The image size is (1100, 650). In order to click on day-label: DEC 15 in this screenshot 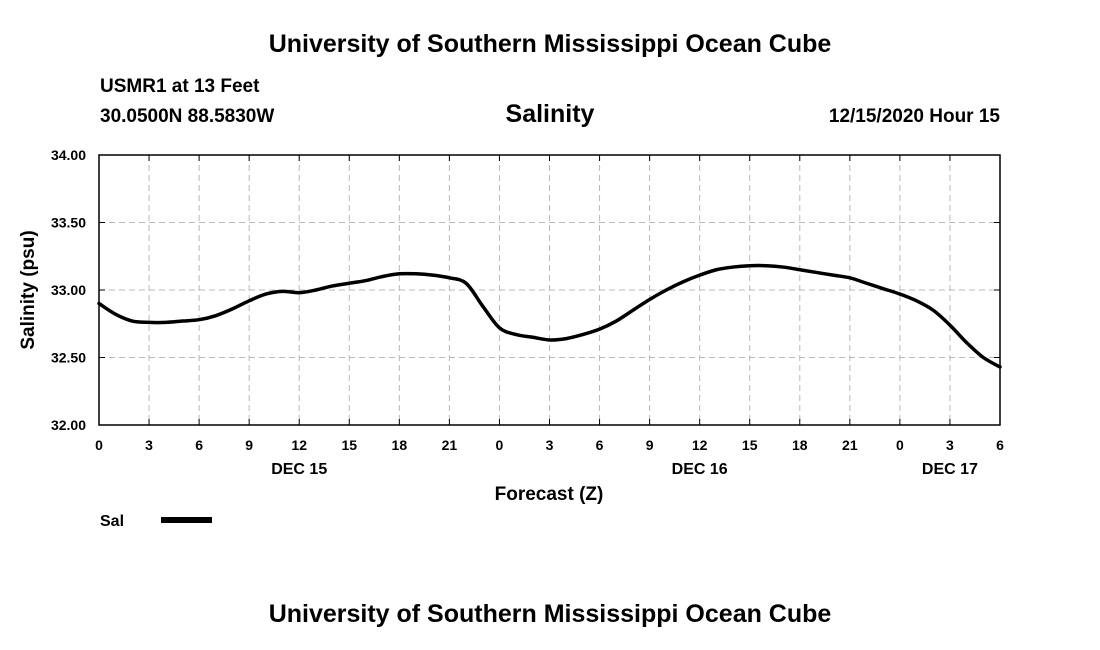, I will do `click(299, 469)`.